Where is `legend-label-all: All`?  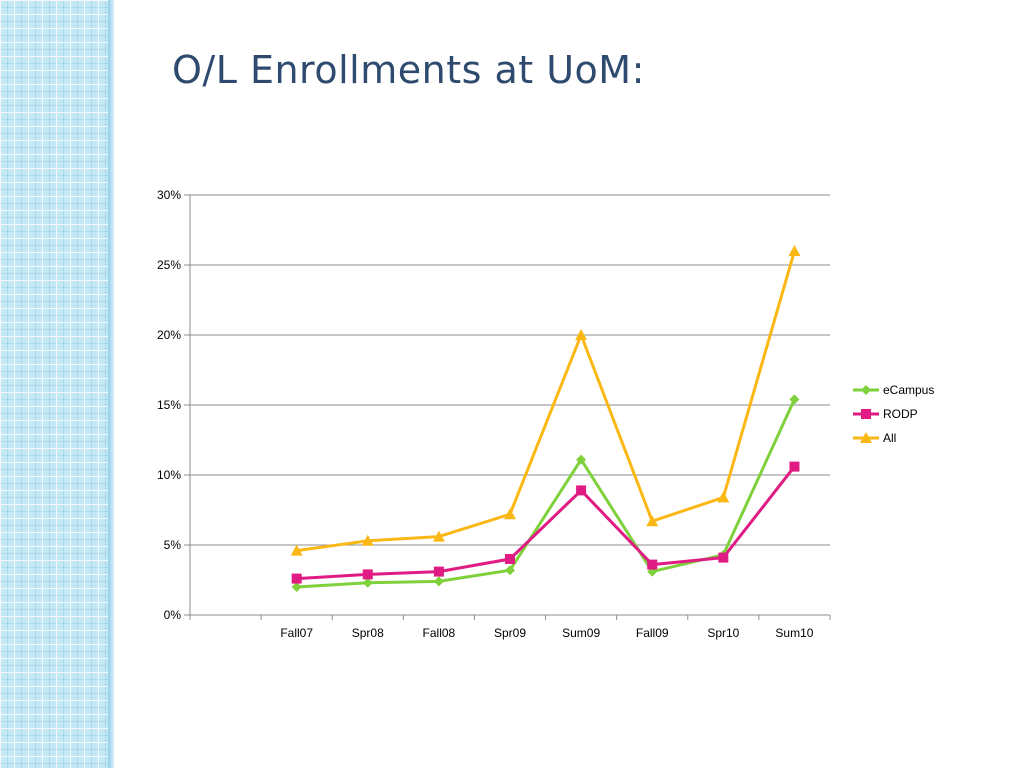 legend-label-all: All is located at coordinates (889, 438).